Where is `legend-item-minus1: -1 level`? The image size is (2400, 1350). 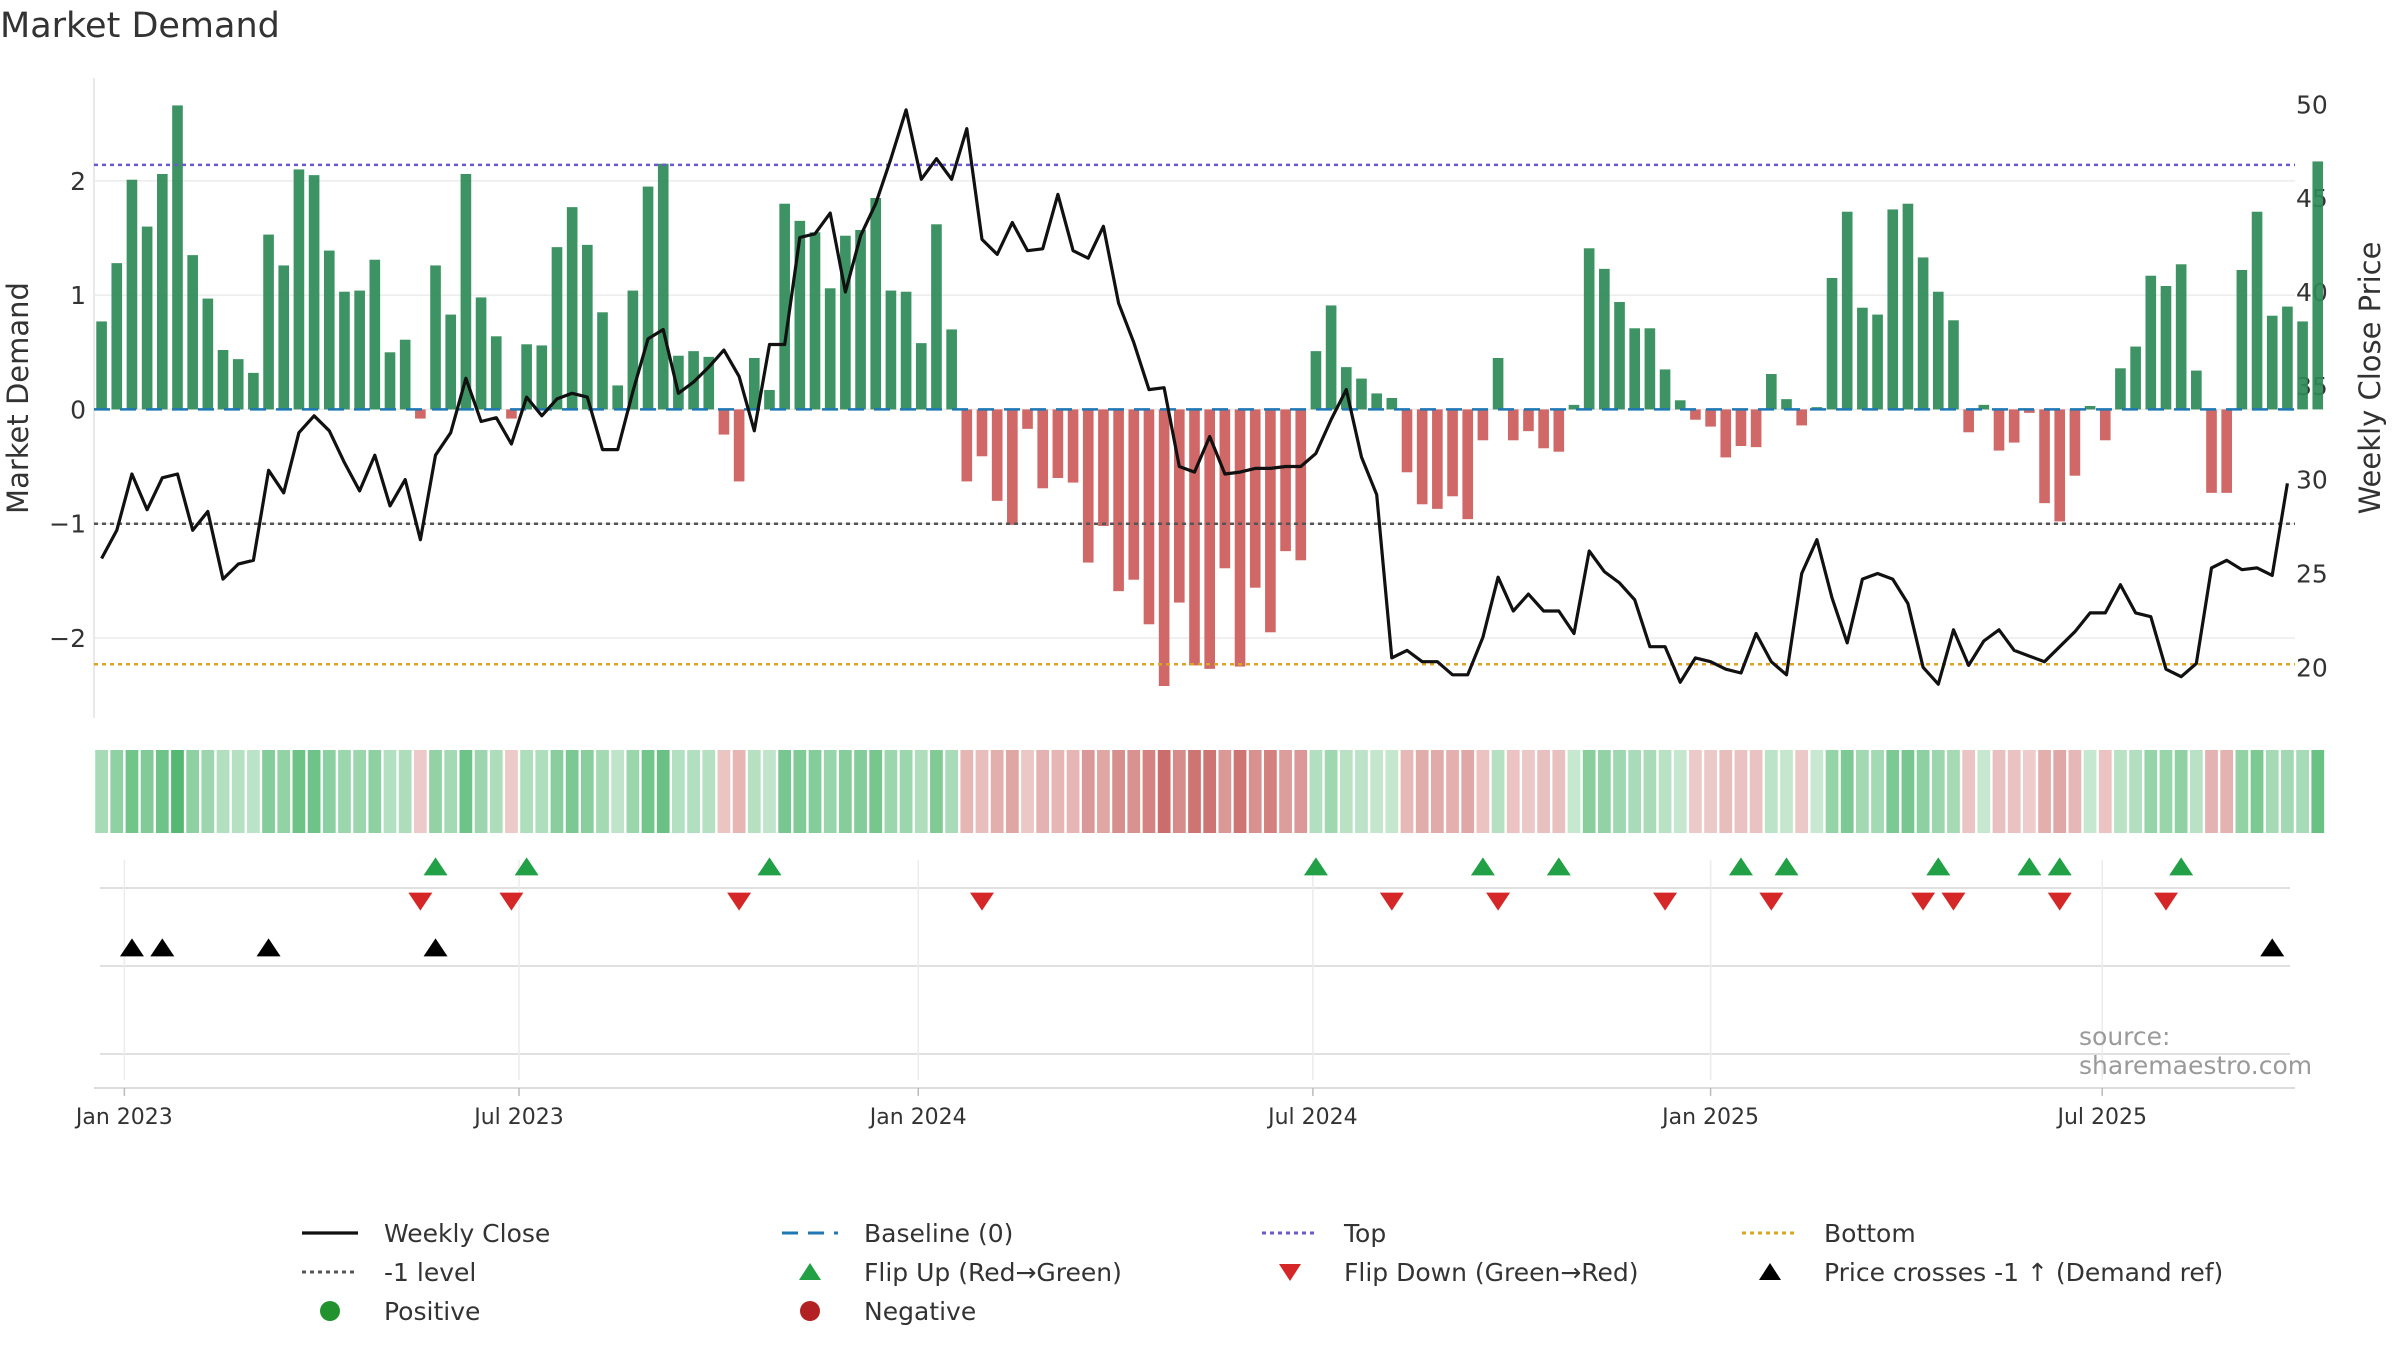
legend-item-minus1: -1 level is located at coordinates (388, 1272).